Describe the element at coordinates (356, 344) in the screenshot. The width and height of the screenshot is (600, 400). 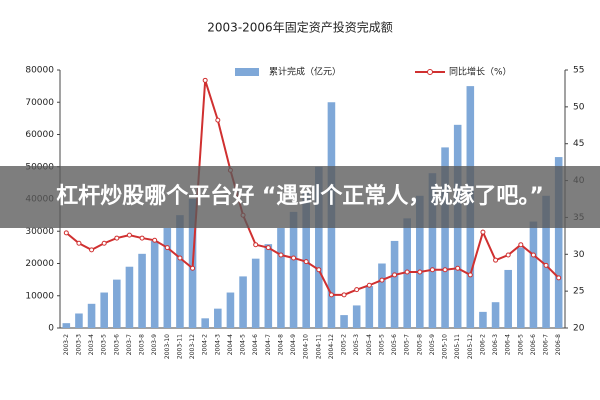
I see `x-tick-label: 2005-3` at that location.